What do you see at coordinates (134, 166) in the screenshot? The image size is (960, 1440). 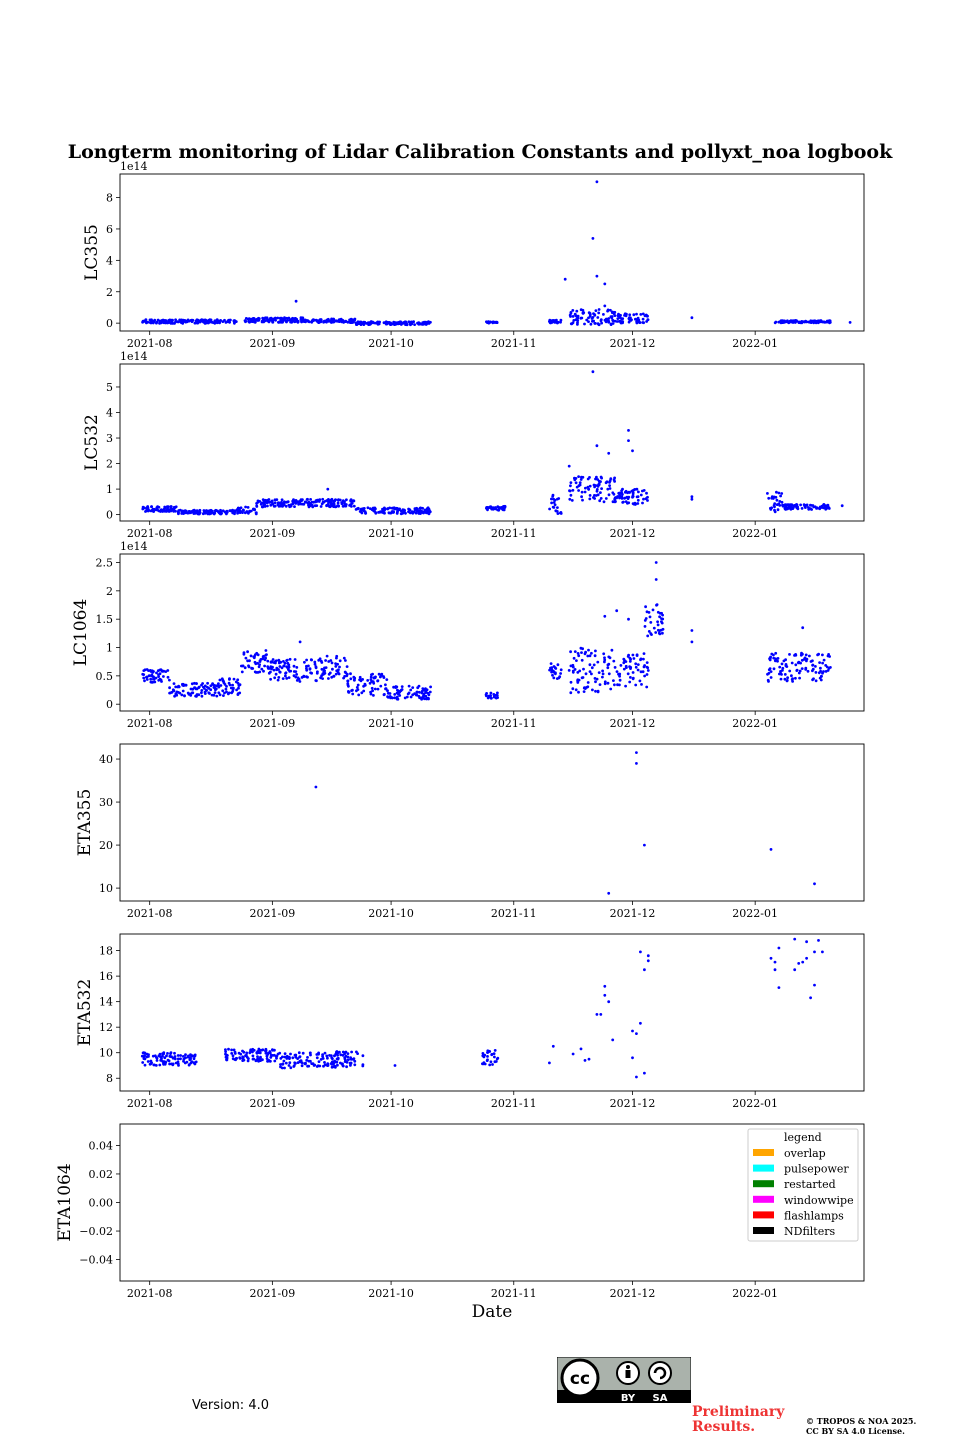 I see `y-offset-text: 1e14` at bounding box center [134, 166].